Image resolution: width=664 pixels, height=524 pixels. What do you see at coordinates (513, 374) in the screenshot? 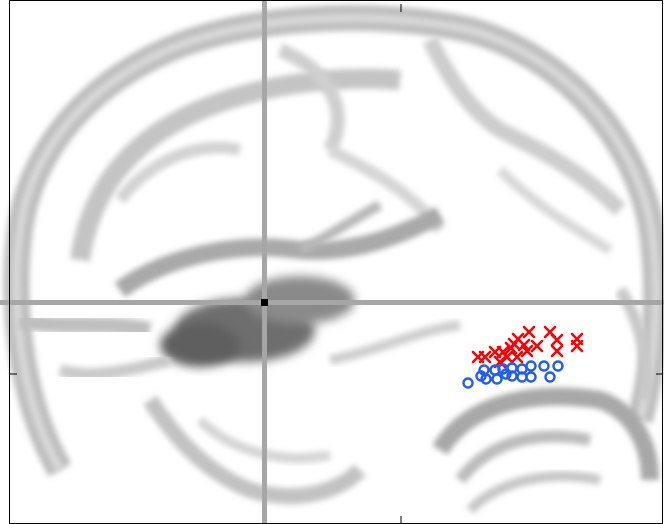
I see `marker-group-o` at bounding box center [513, 374].